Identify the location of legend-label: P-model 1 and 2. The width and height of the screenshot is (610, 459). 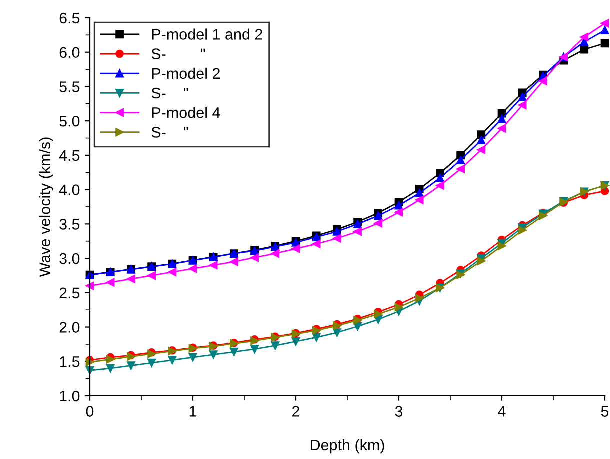
(207, 34).